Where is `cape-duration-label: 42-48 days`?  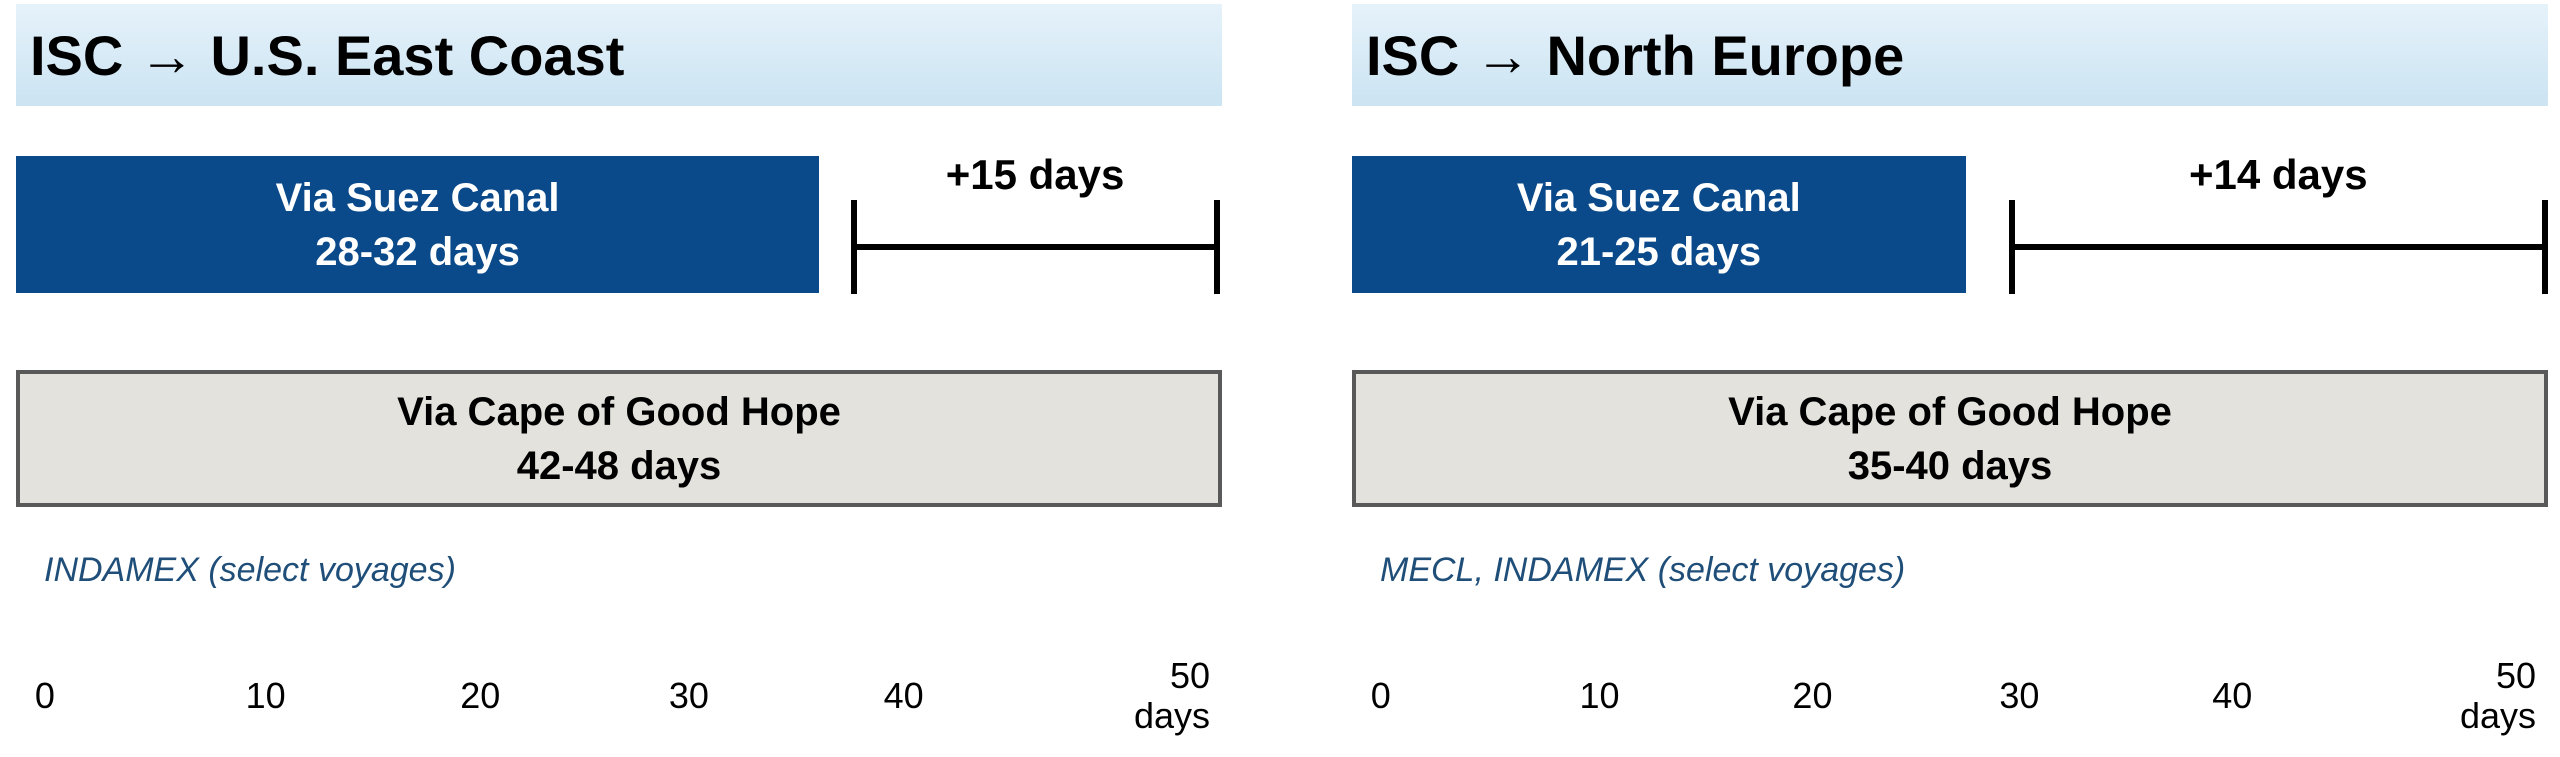 cape-duration-label: 42-48 days is located at coordinates (619, 465).